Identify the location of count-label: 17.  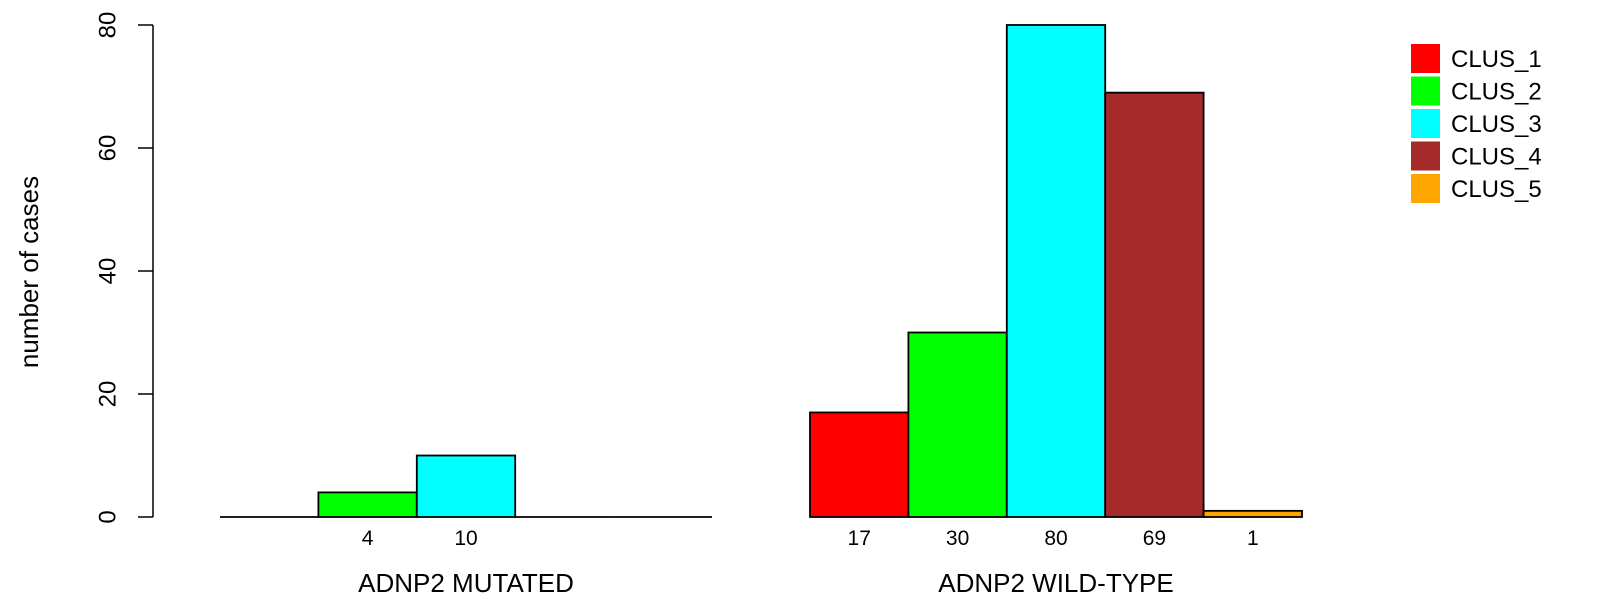
(859, 538).